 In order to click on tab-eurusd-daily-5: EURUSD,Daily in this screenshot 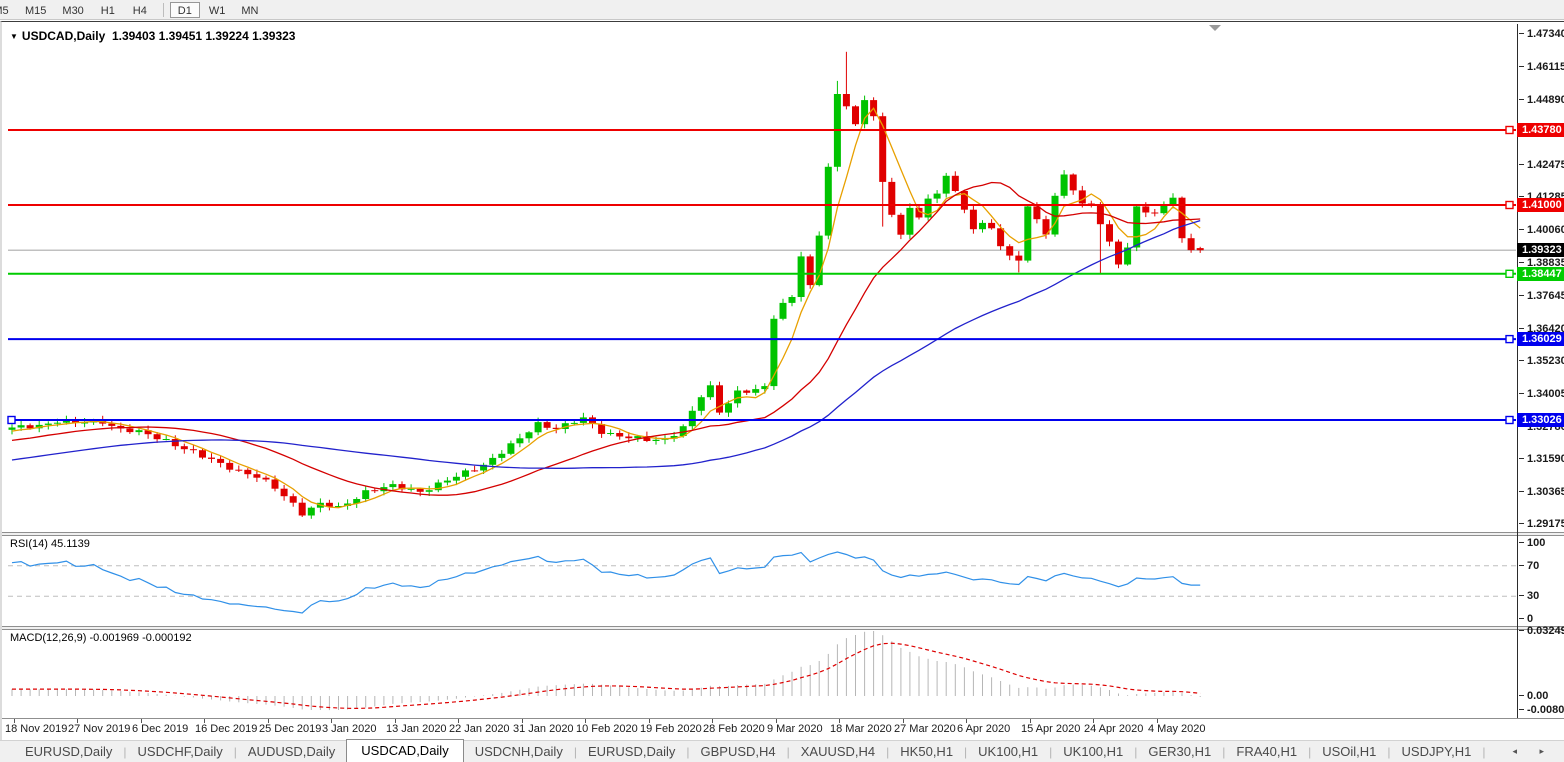, I will do `click(631, 751)`.